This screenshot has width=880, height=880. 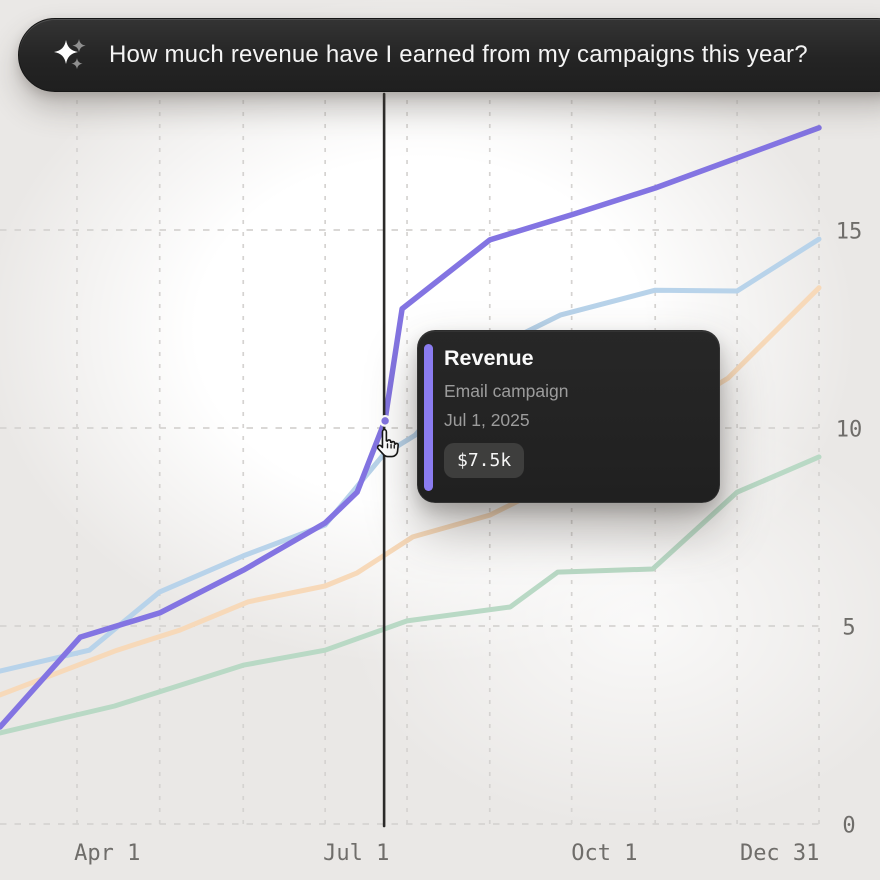 What do you see at coordinates (428, 417) in the screenshot?
I see `tooltip-accent-bar` at bounding box center [428, 417].